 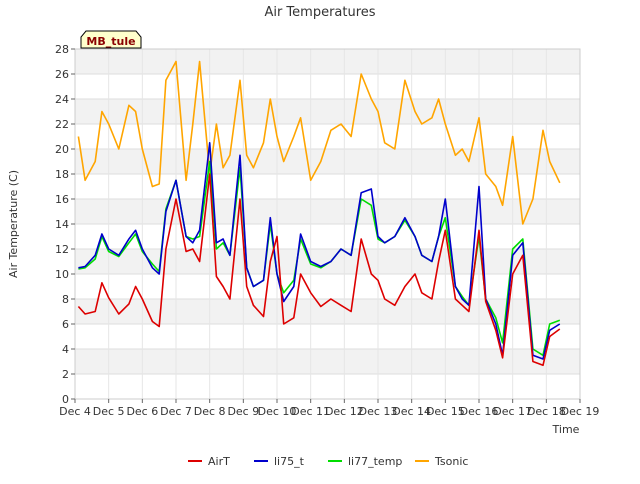 I want to click on y-tick-label: 0, so click(x=65, y=399).